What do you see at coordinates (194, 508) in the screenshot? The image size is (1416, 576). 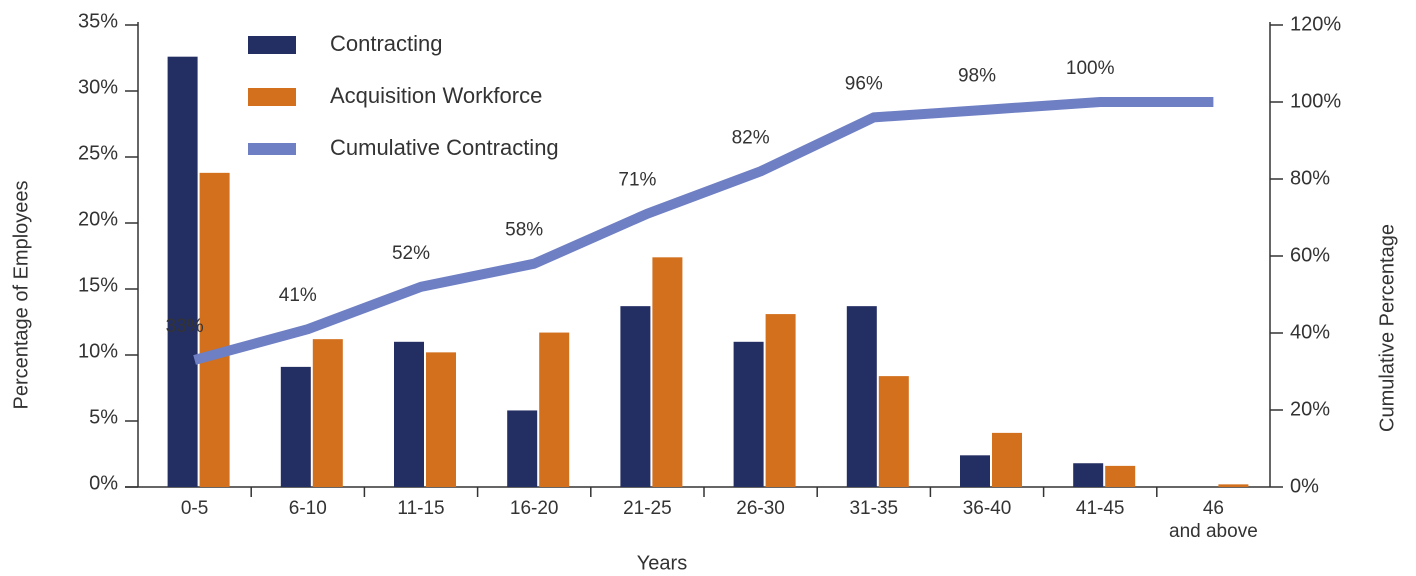 I see `x-tick-label: 0-5` at bounding box center [194, 508].